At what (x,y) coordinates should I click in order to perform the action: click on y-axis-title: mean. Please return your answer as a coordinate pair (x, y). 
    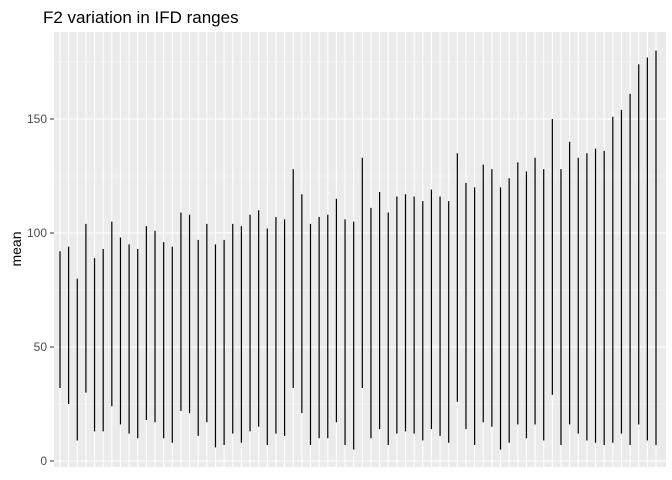
    Looking at the image, I should click on (16, 248).